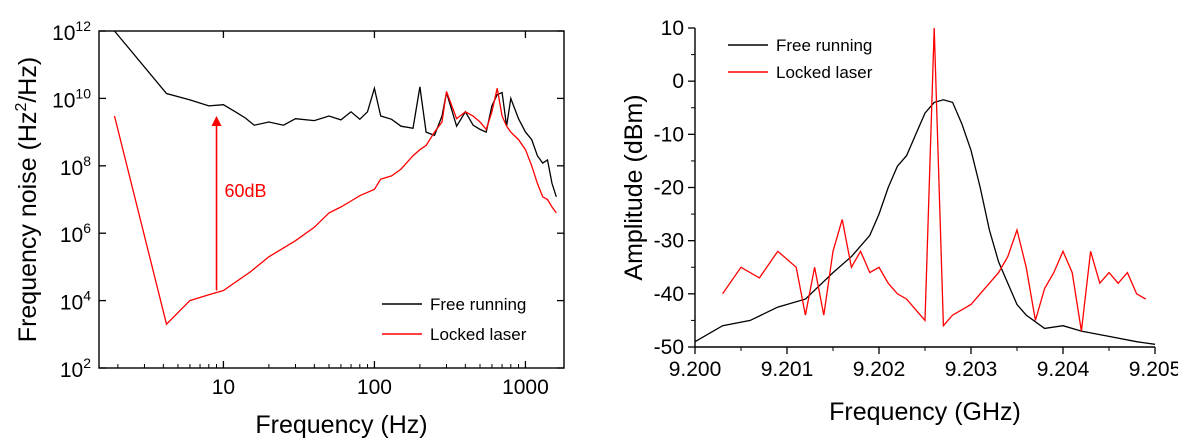 This screenshot has width=1178, height=439. What do you see at coordinates (669, 241) in the screenshot?
I see `y-tick-label: -30` at bounding box center [669, 241].